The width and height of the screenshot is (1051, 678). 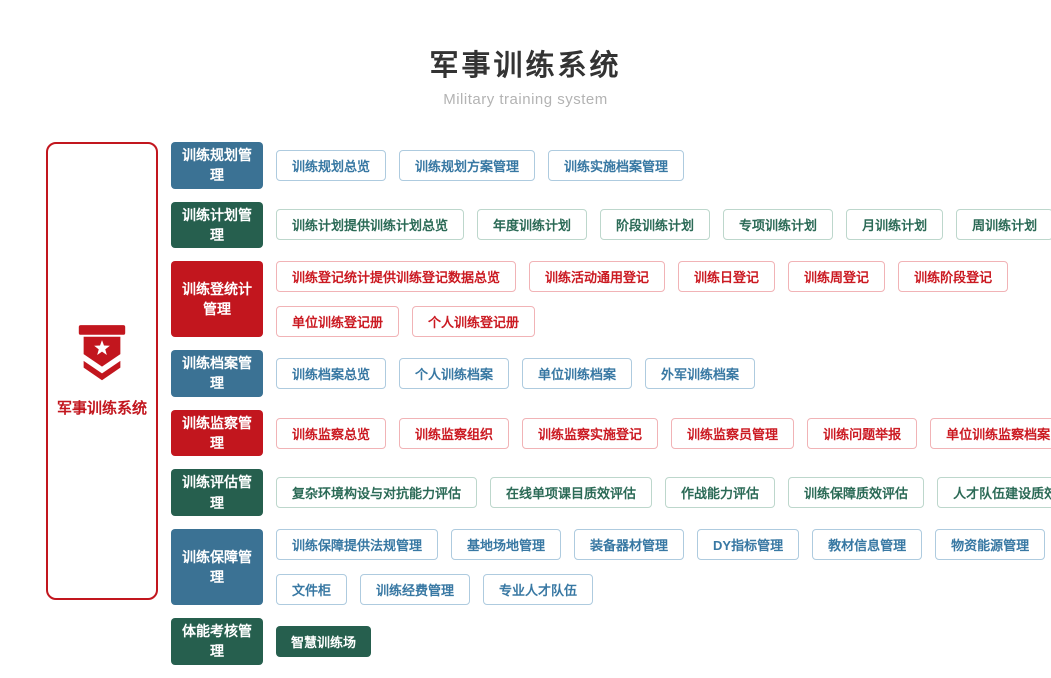 What do you see at coordinates (727, 277) in the screenshot?
I see `menu-item: 训练日登记` at bounding box center [727, 277].